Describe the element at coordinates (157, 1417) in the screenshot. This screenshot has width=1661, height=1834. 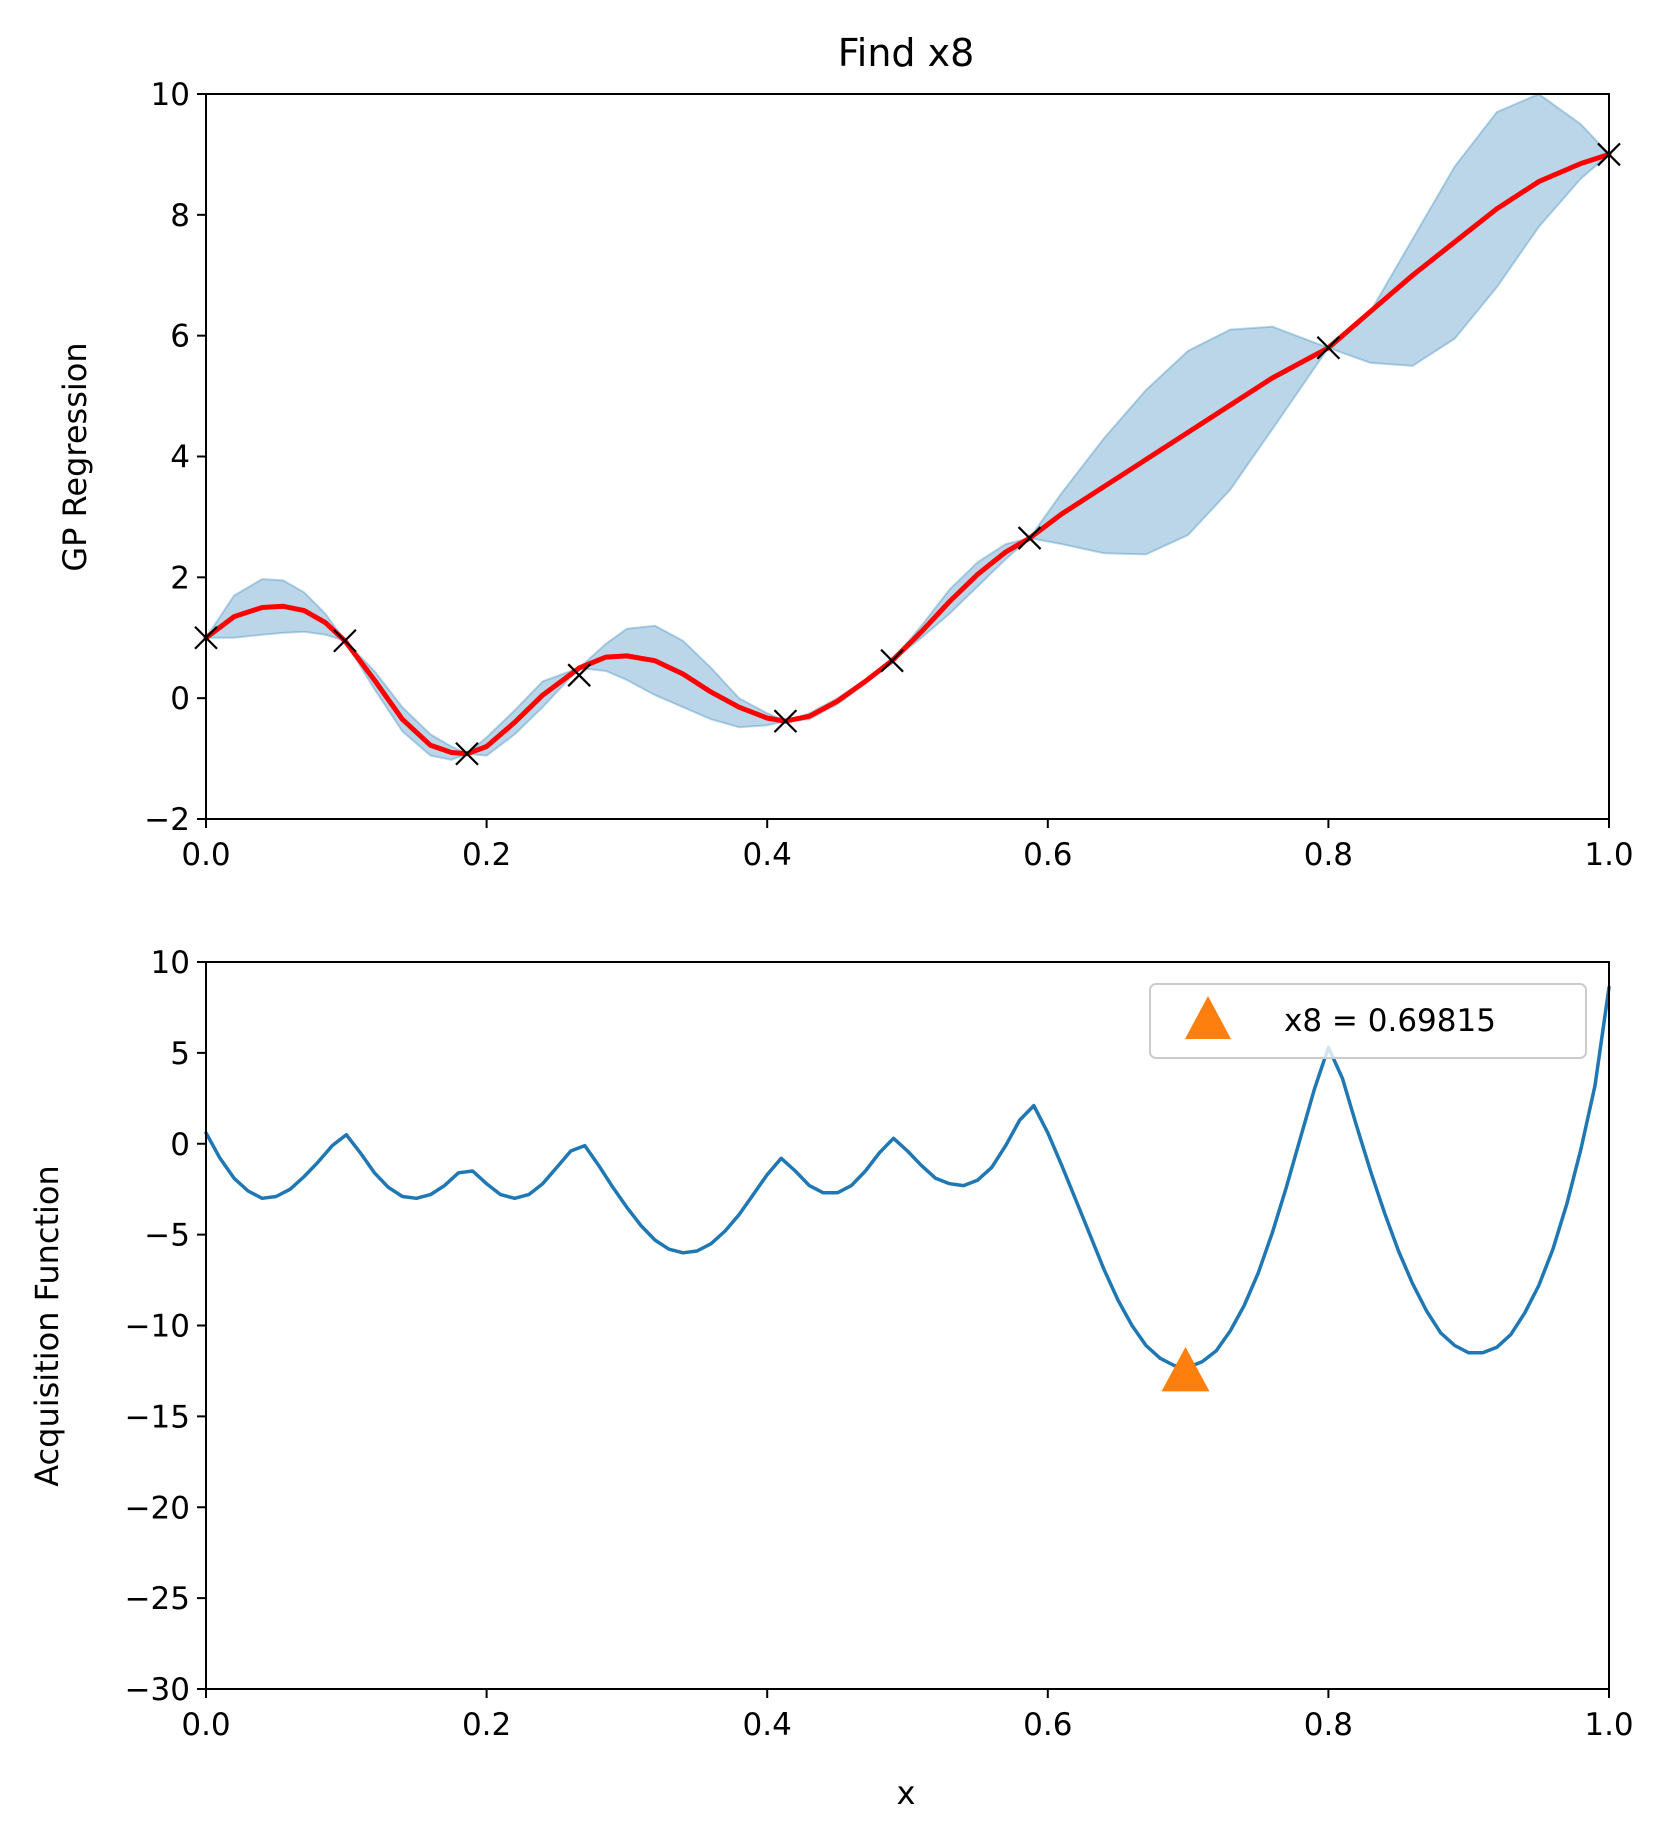
I see `y-tick-label: −15` at that location.